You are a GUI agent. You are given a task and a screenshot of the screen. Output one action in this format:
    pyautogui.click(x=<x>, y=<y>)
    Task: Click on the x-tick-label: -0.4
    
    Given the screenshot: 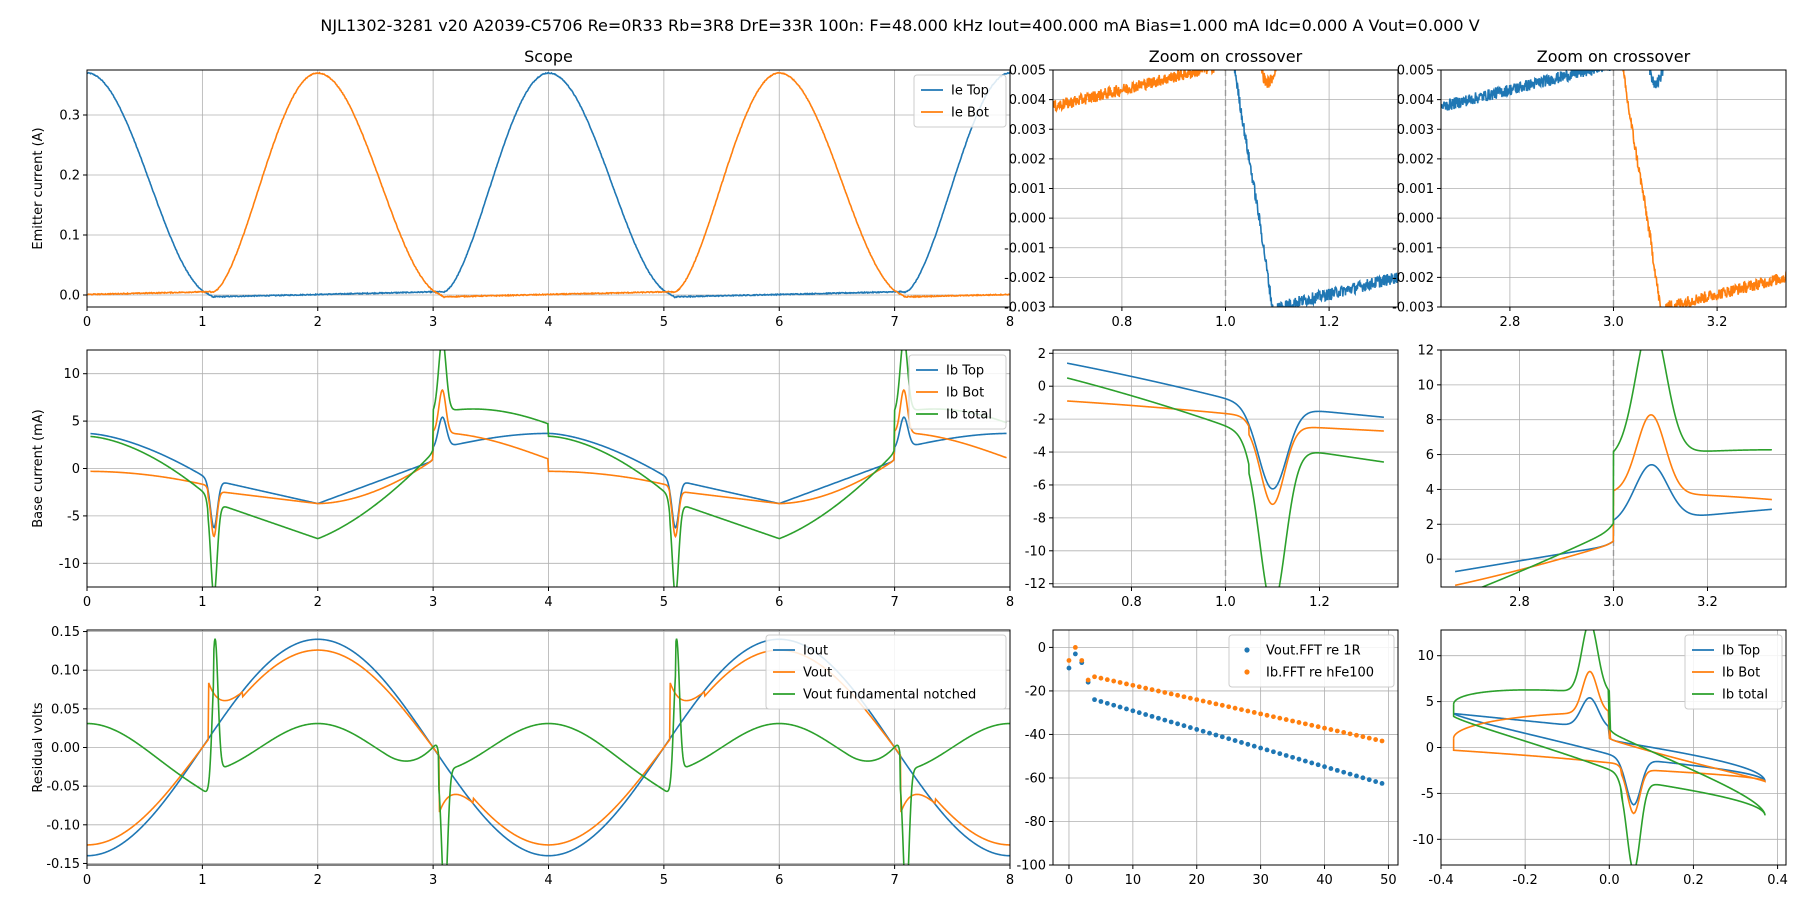 What is the action you would take?
    pyautogui.click(x=1440, y=880)
    